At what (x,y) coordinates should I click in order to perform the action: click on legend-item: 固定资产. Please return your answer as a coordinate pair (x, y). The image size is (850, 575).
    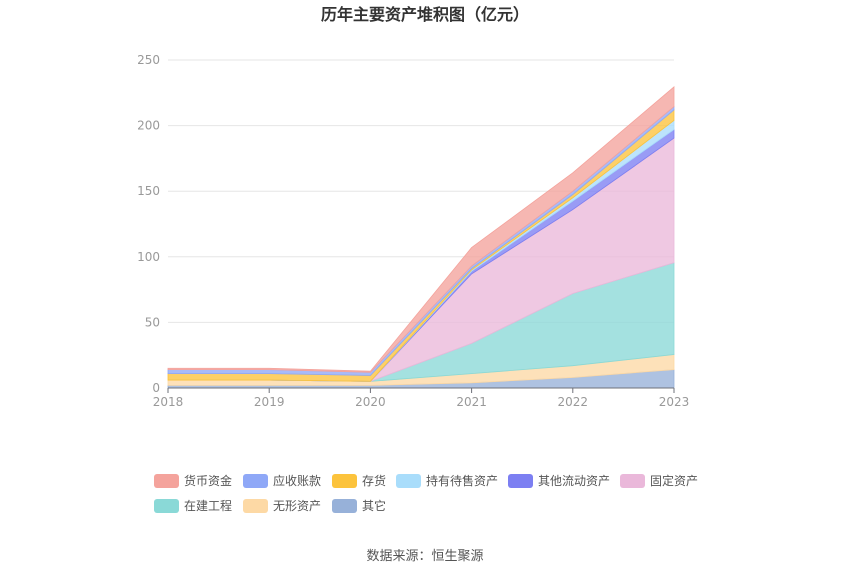
    Looking at the image, I should click on (659, 480).